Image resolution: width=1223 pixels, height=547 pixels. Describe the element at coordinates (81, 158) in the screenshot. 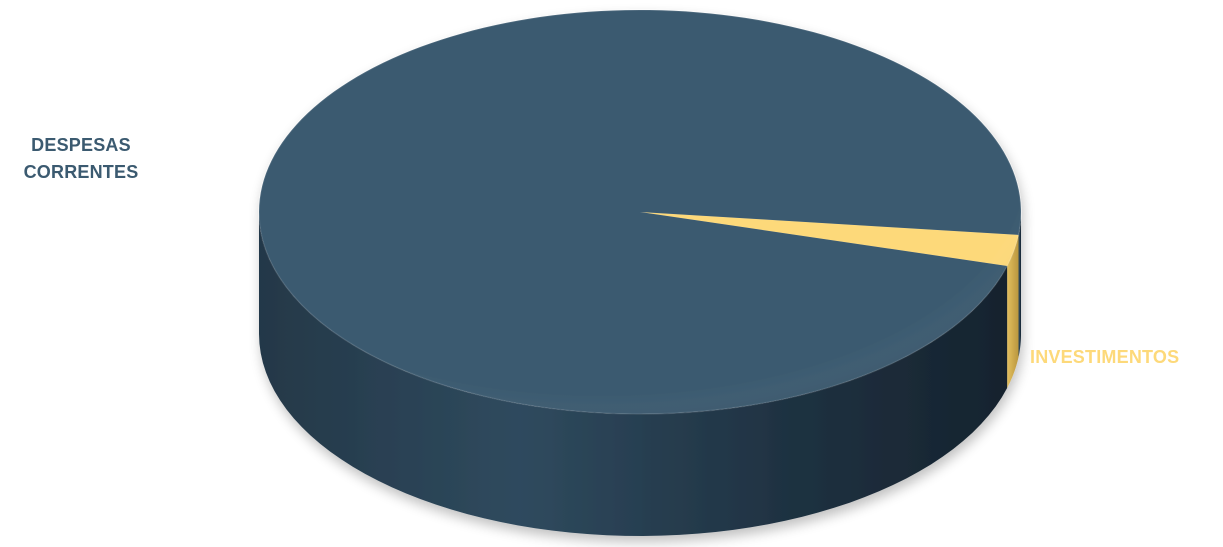

I see `slice-label-despesas-correntes: DESPESAS CORRENTES` at that location.